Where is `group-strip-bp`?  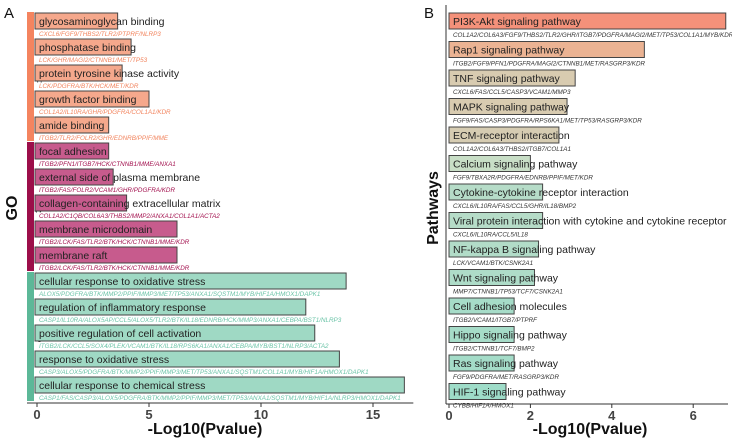 group-strip-bp is located at coordinates (30, 336).